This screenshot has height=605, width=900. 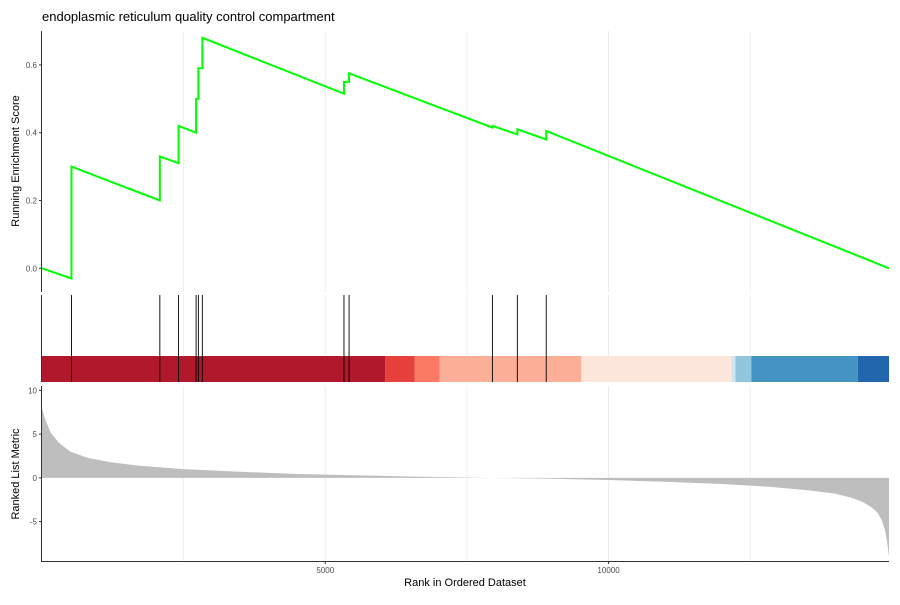 What do you see at coordinates (32, 390) in the screenshot?
I see `metric-y-tick-label: 10` at bounding box center [32, 390].